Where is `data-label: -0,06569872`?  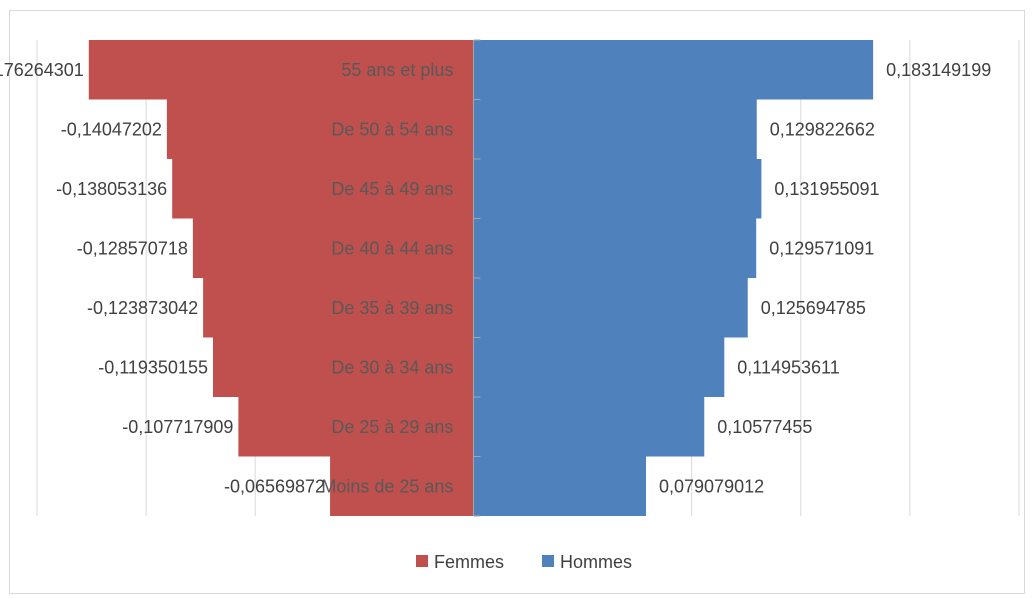
data-label: -0,06569872 is located at coordinates (274, 486).